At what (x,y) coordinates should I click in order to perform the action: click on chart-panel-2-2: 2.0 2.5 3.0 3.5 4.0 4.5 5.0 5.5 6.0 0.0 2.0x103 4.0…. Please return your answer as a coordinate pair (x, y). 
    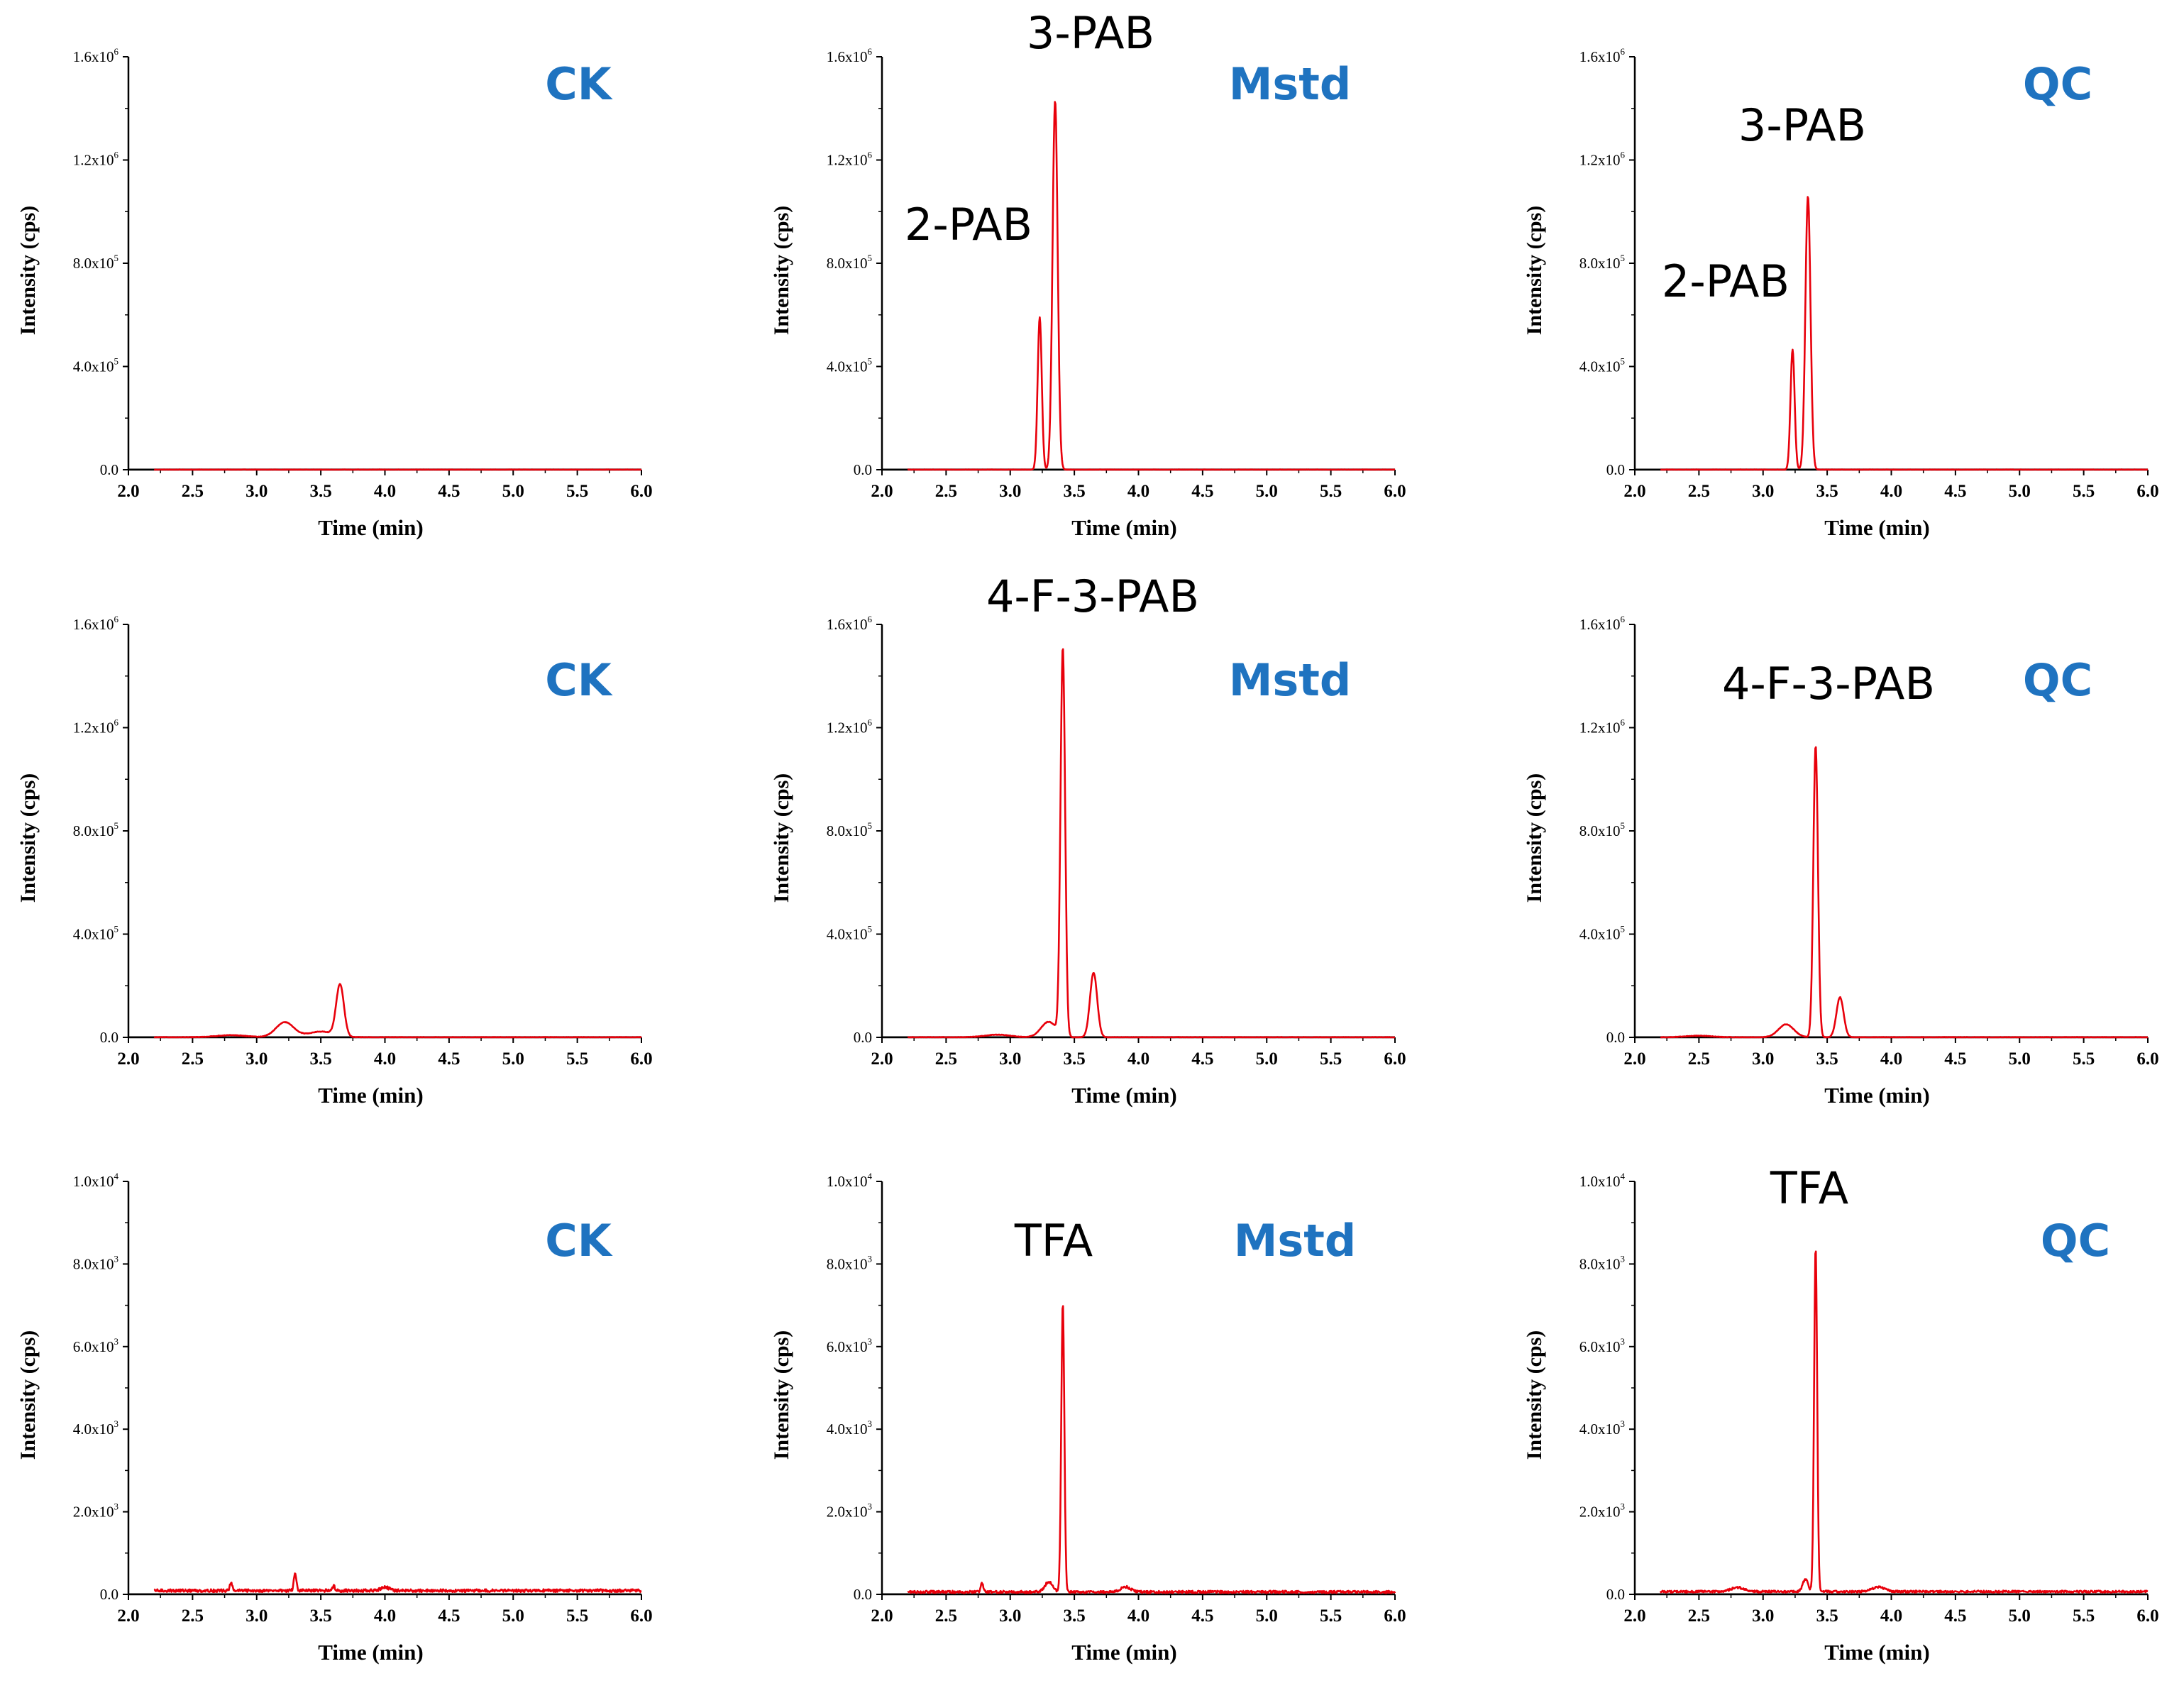
    Looking at the image, I should click on (1841, 1413).